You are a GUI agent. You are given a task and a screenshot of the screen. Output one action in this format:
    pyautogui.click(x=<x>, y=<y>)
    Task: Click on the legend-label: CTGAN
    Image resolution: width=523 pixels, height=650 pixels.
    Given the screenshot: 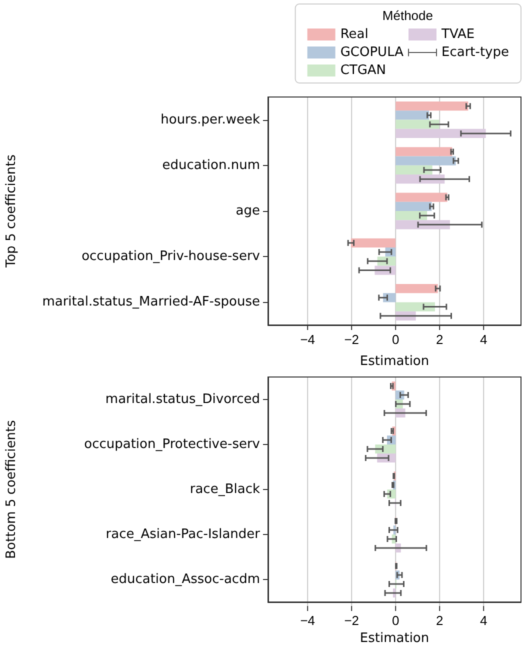 What is the action you would take?
    pyautogui.click(x=363, y=70)
    